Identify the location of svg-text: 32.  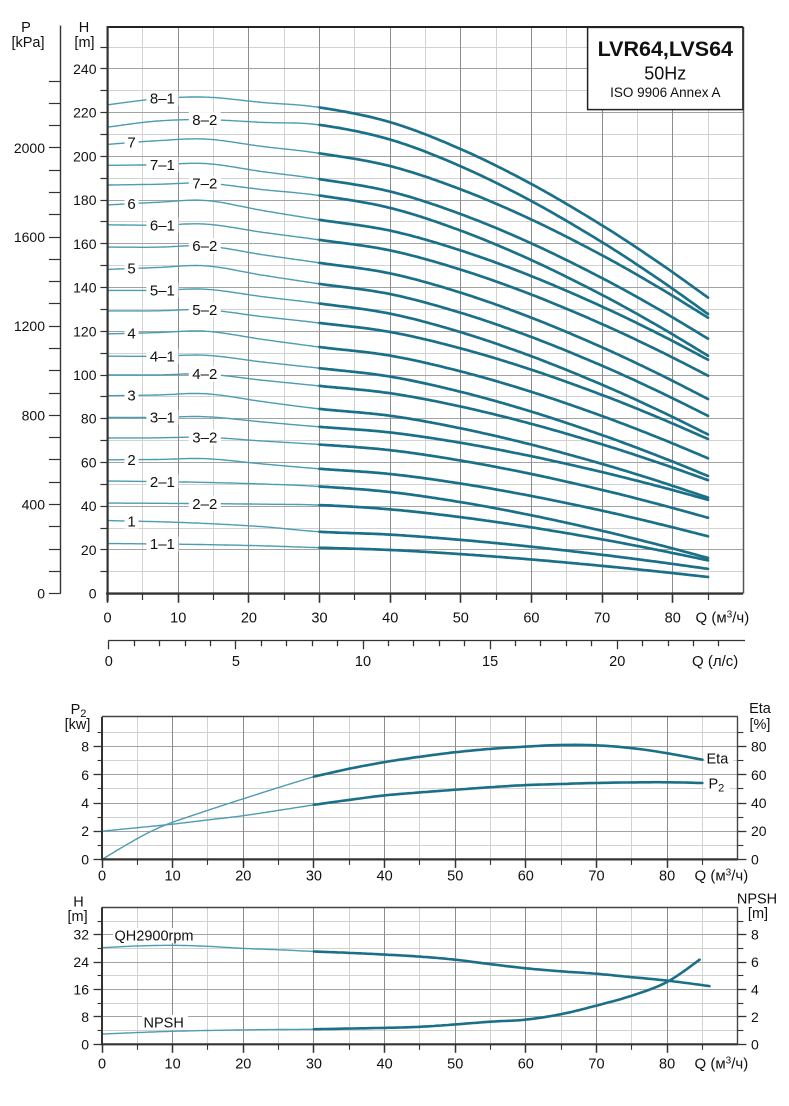
(81, 935).